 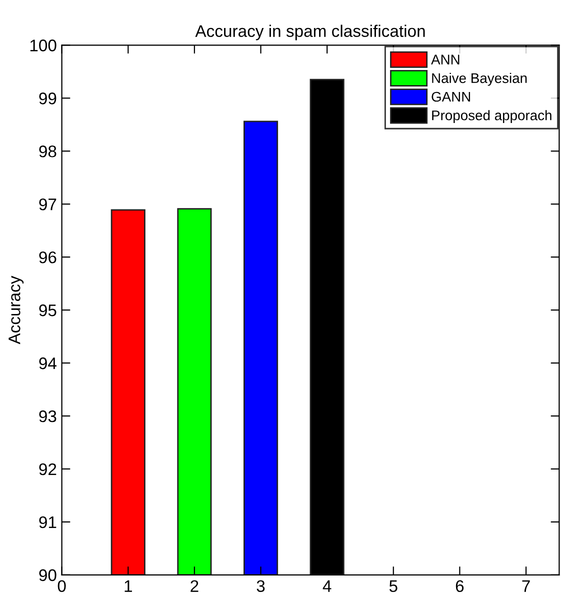 What do you see at coordinates (492, 117) in the screenshot?
I see `legend-label: Proposed apporach` at bounding box center [492, 117].